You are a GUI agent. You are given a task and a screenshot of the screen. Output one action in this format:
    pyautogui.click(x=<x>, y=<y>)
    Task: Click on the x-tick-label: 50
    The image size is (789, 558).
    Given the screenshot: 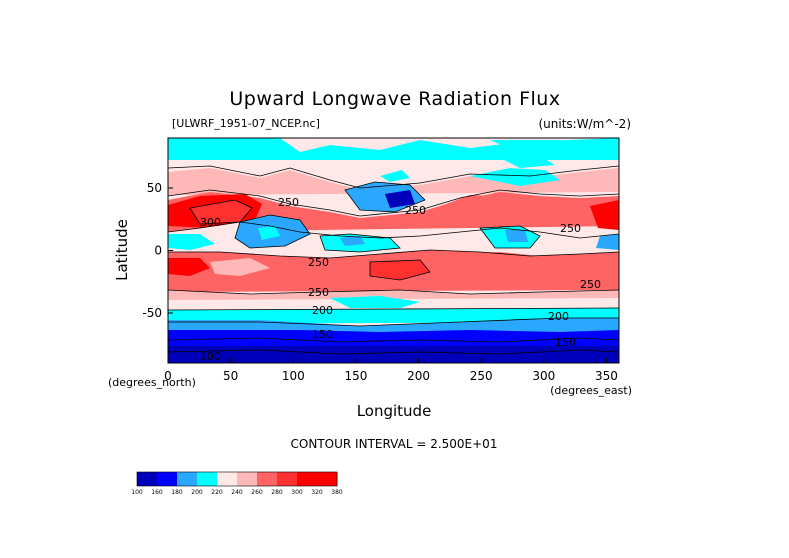 What is the action you would take?
    pyautogui.click(x=230, y=376)
    